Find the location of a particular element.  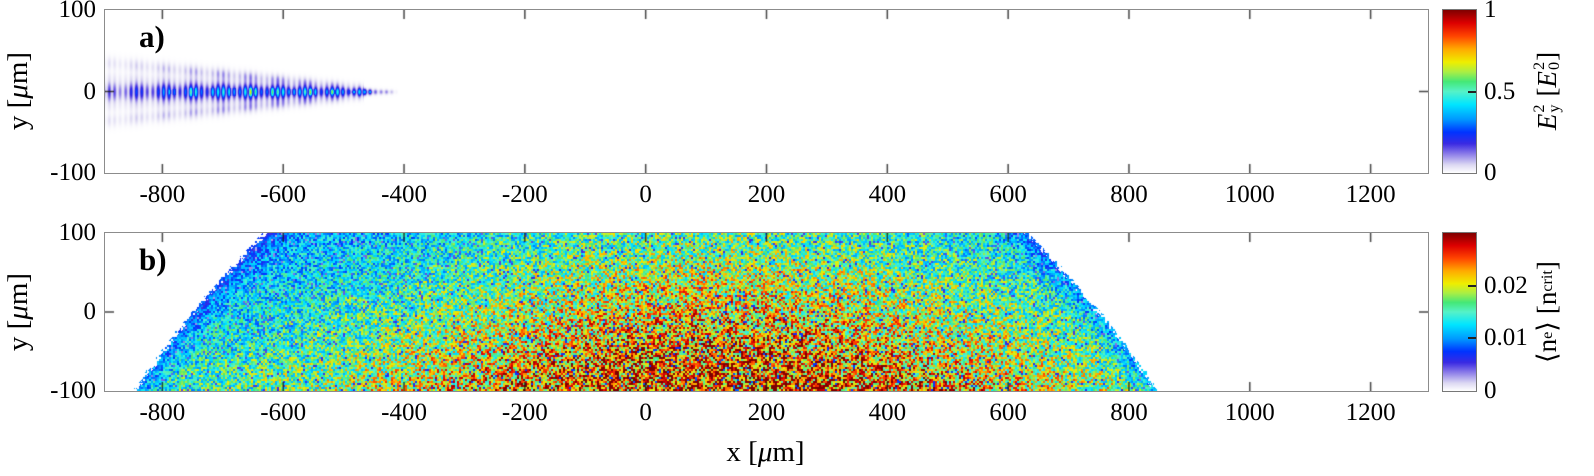

panel-b-y-tick-label: 0 is located at coordinates (90, 311).